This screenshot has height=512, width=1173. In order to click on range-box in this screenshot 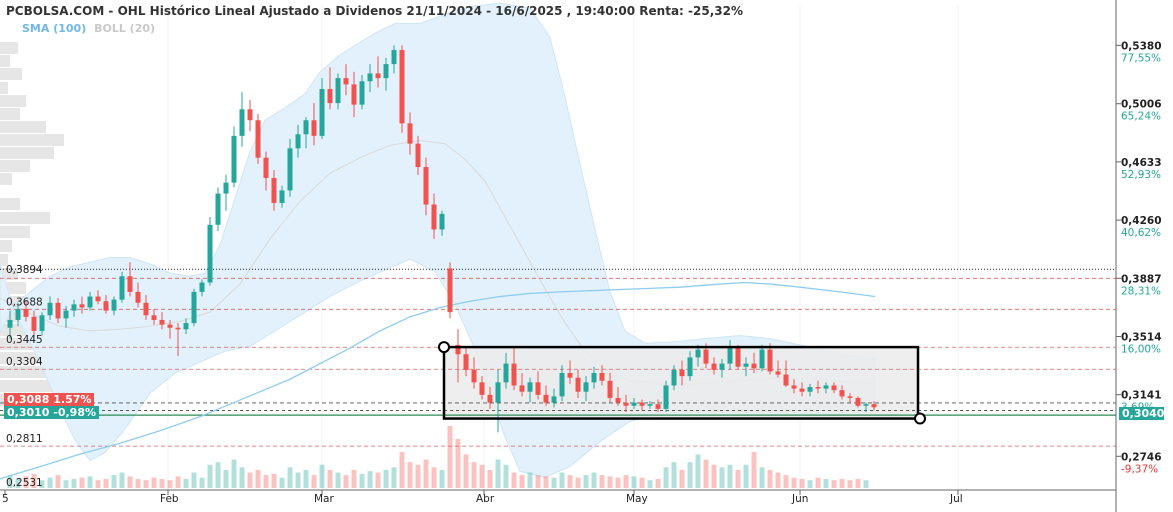, I will do `click(681, 383)`.